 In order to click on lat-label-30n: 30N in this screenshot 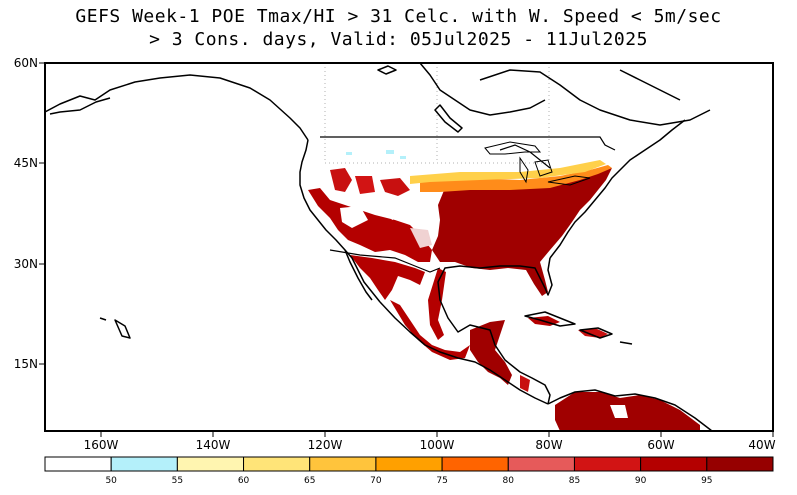, I will do `click(26, 264)`.